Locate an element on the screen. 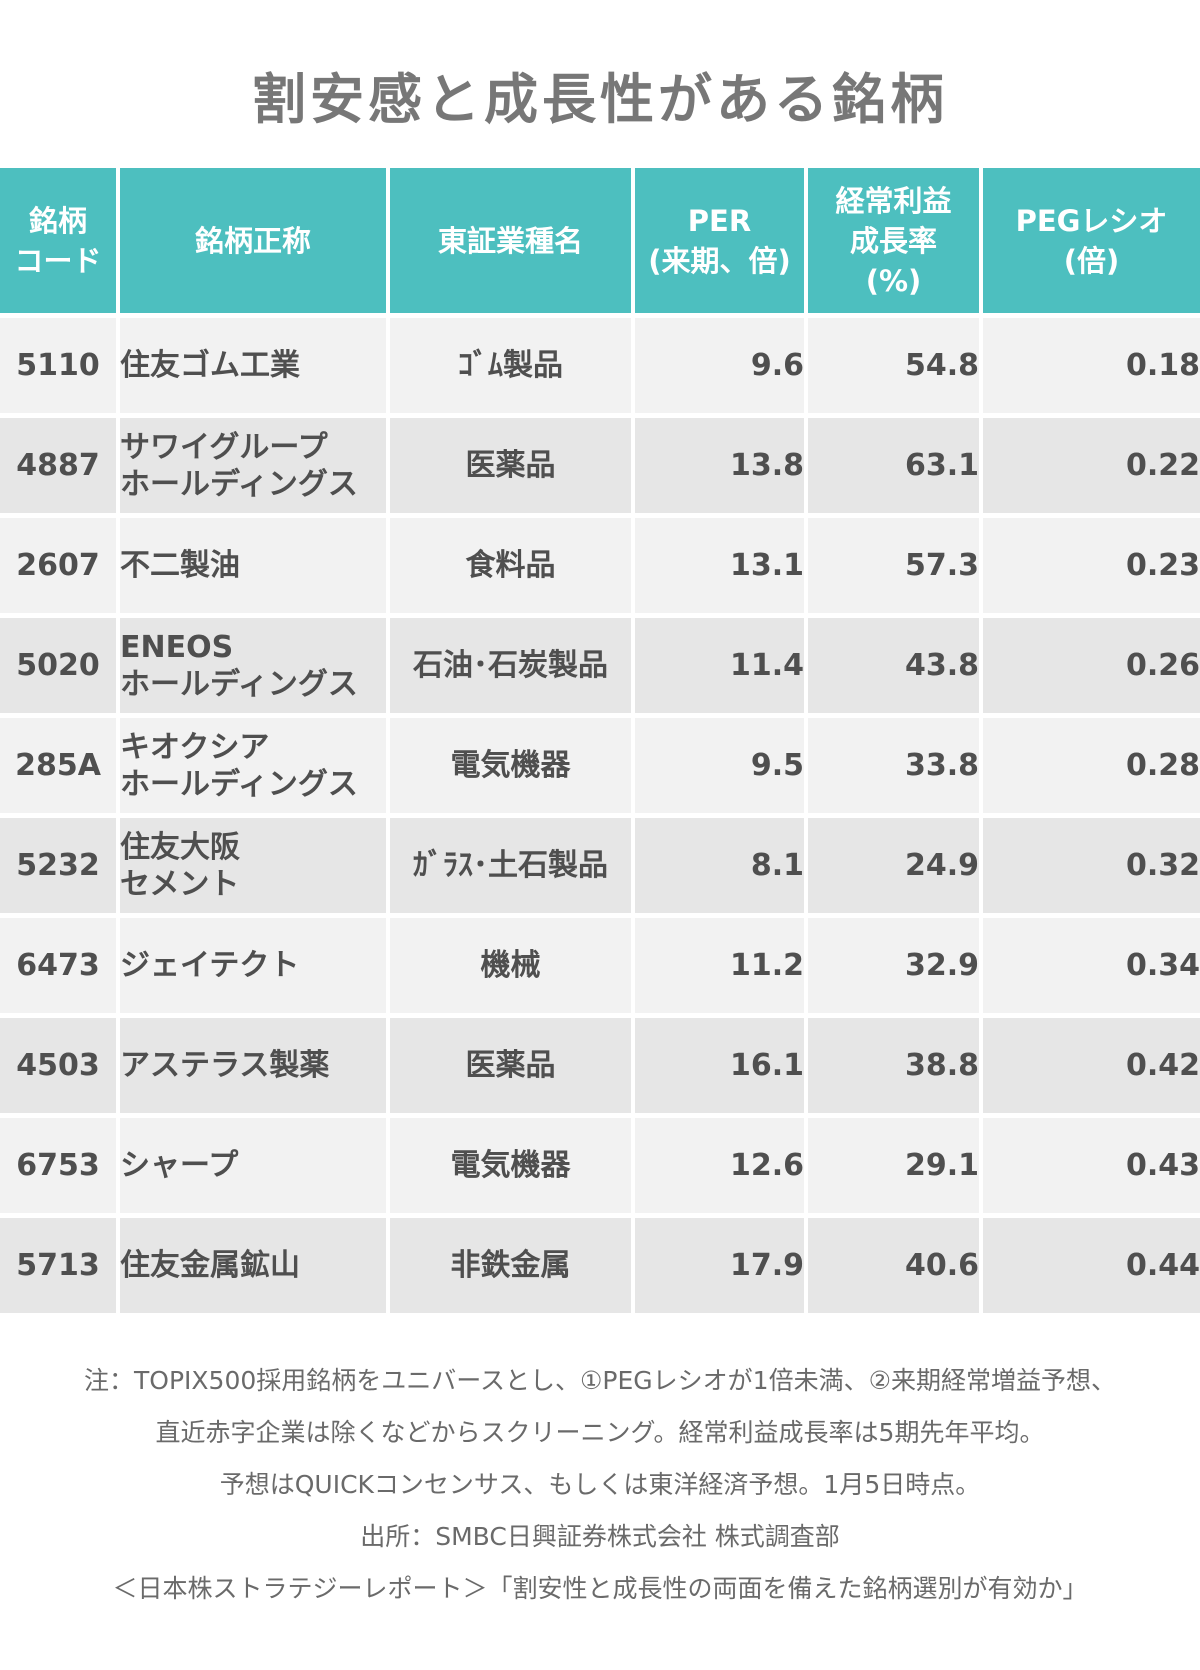 The width and height of the screenshot is (1200, 1670). name-line: 住友ゴム工業 is located at coordinates (210, 365).